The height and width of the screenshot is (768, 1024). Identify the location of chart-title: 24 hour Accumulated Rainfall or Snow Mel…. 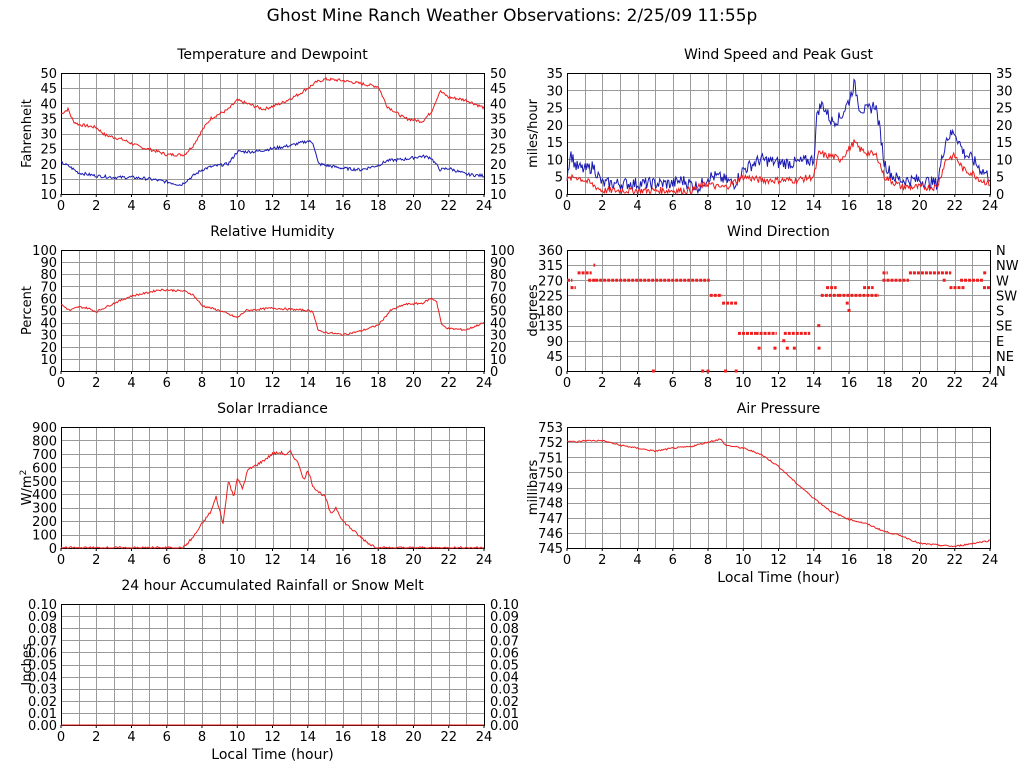
(272, 586).